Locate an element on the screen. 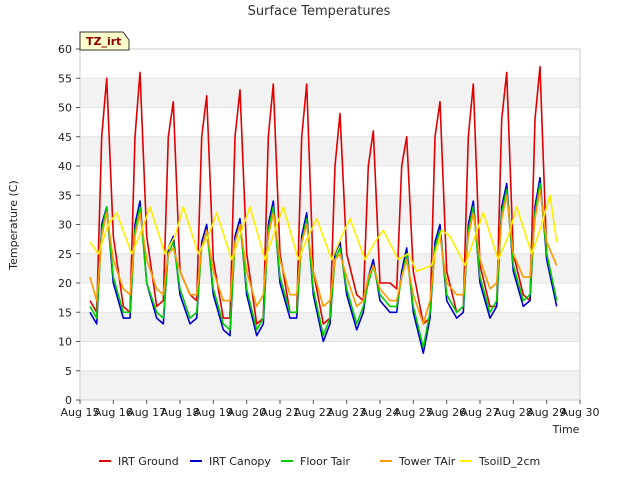  x-tick-label: Aug 16 is located at coordinates (113, 412).